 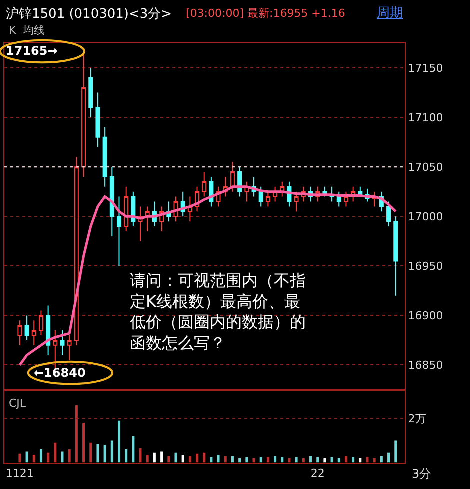 What do you see at coordinates (20, 473) in the screenshot?
I see `x-tick-label: 1121` at bounding box center [20, 473].